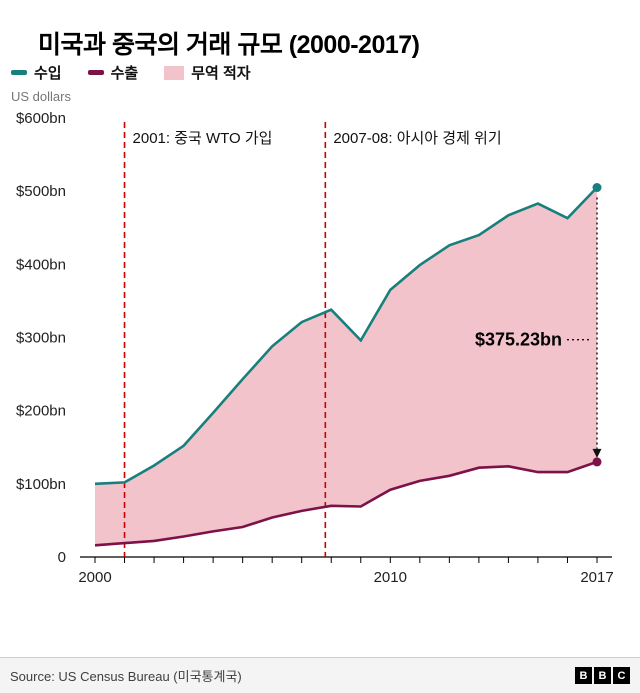 The height and width of the screenshot is (693, 640). What do you see at coordinates (41, 411) in the screenshot?
I see `y-axis-tick-label: $200bn` at bounding box center [41, 411].